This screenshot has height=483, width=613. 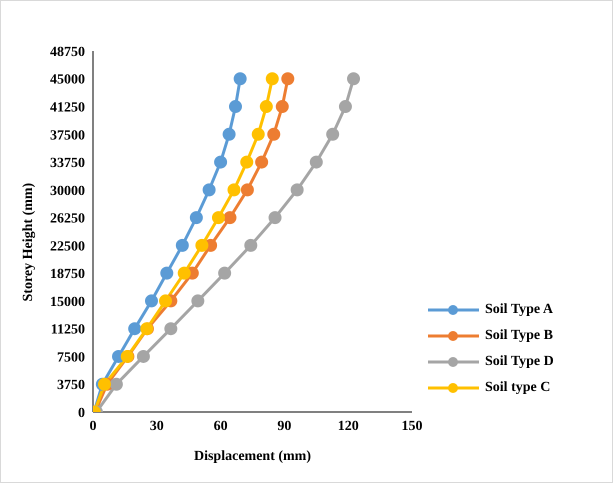 I want to click on y-axis-title: Storey Height (mm), so click(x=28, y=242).